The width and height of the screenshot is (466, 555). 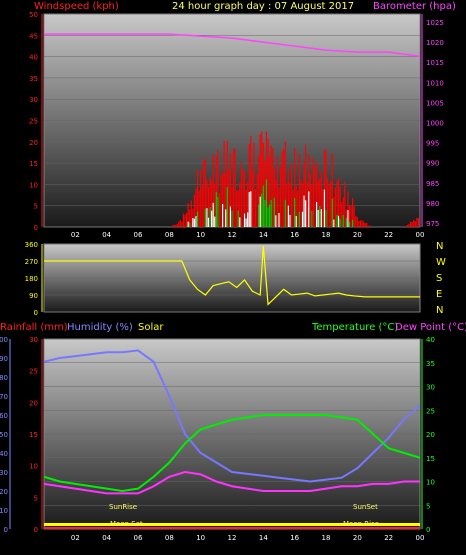 I want to click on temperature-tick-labels: 0 5 10 15 20 25 30 35 40, so click(x=430, y=435).